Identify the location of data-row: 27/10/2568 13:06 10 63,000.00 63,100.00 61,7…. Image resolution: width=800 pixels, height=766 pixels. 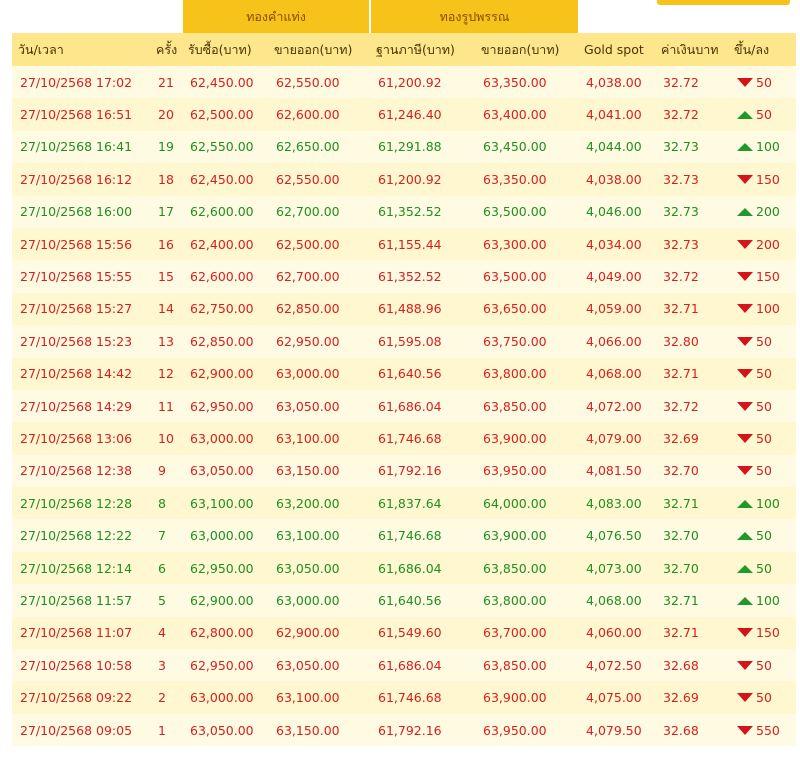
(404, 438).